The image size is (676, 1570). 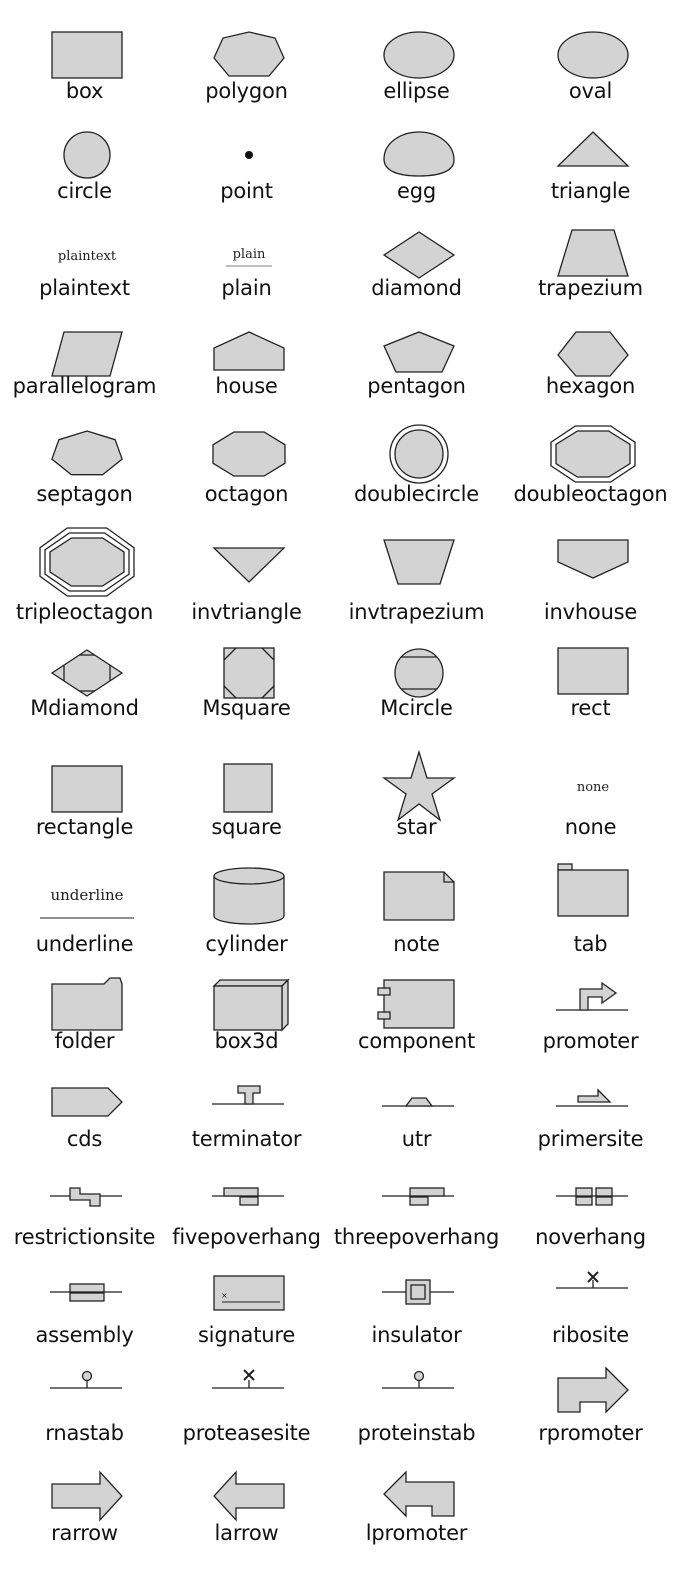 What do you see at coordinates (249, 254) in the screenshot?
I see `svg-text: plain` at bounding box center [249, 254].